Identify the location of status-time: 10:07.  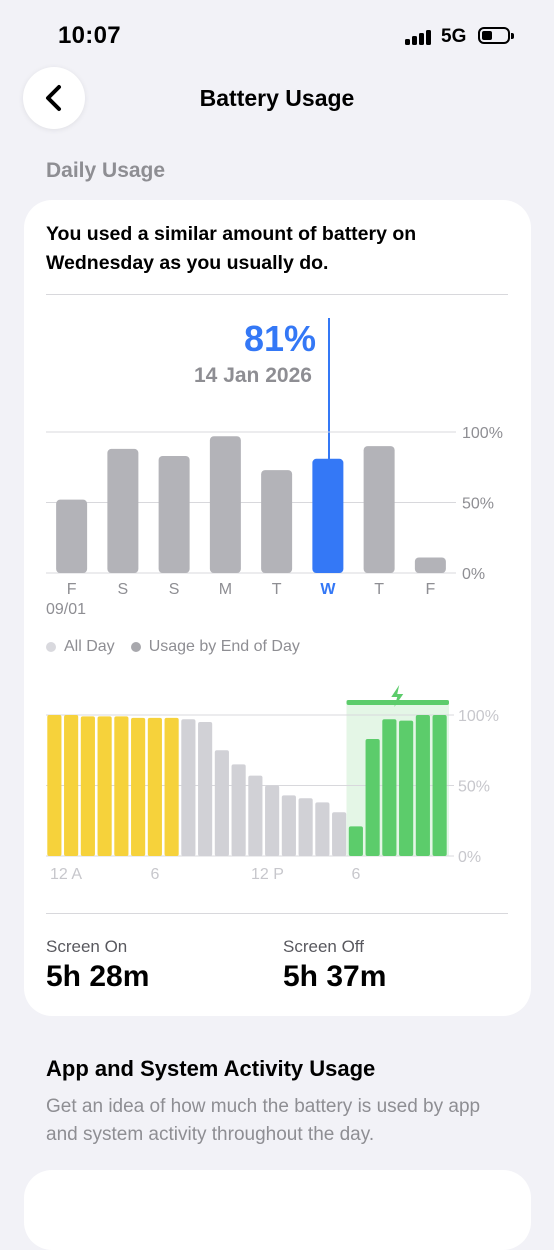
(89, 35).